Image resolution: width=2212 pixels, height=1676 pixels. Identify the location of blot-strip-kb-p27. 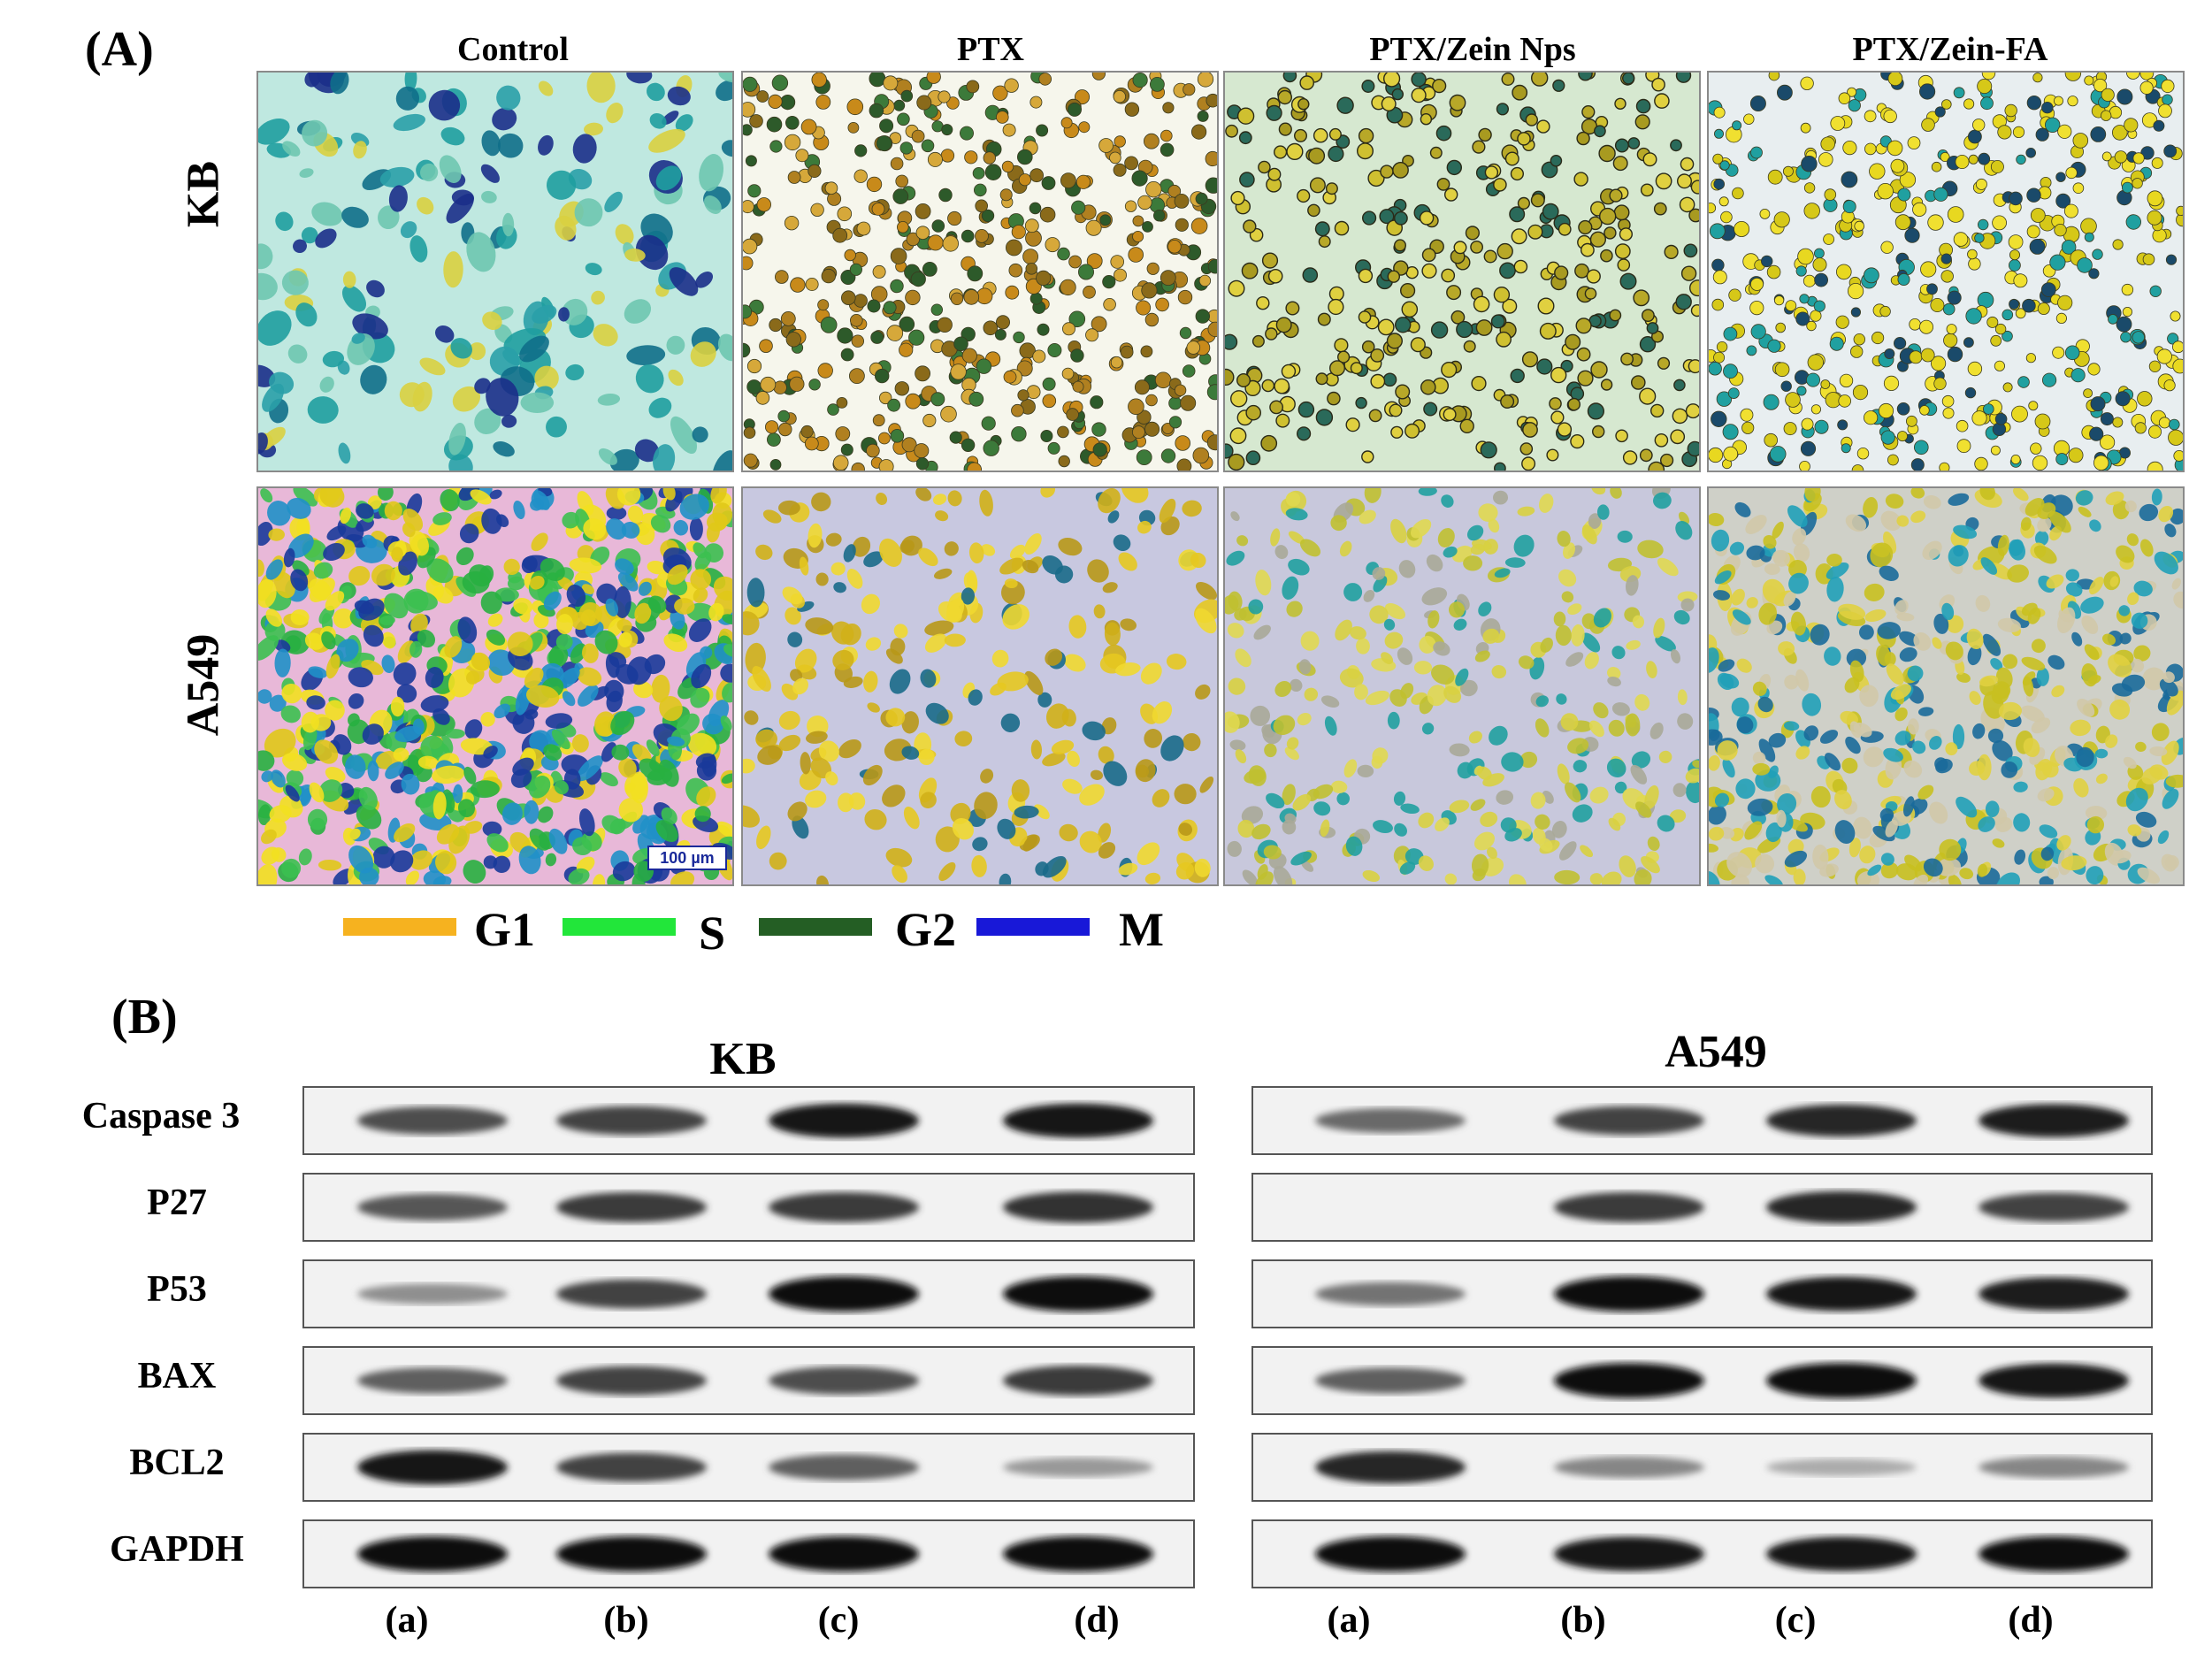
(748, 1207).